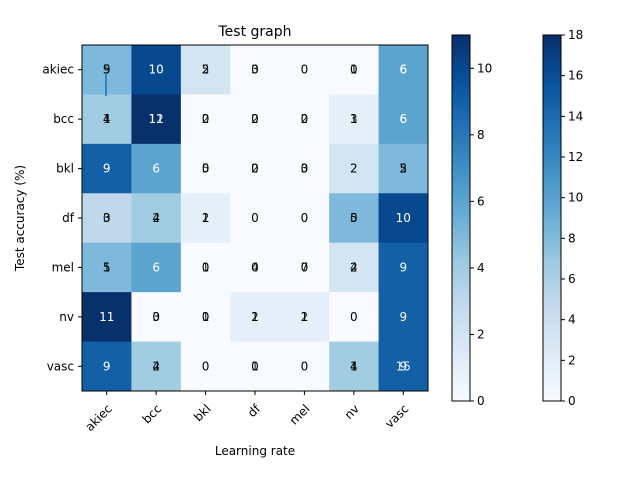 This screenshot has width=640, height=480. Describe the element at coordinates (156, 70) in the screenshot. I see `cell-value-label: 10` at that location.